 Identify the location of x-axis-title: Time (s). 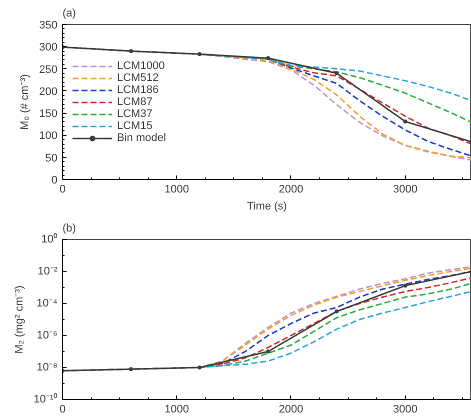
(267, 206).